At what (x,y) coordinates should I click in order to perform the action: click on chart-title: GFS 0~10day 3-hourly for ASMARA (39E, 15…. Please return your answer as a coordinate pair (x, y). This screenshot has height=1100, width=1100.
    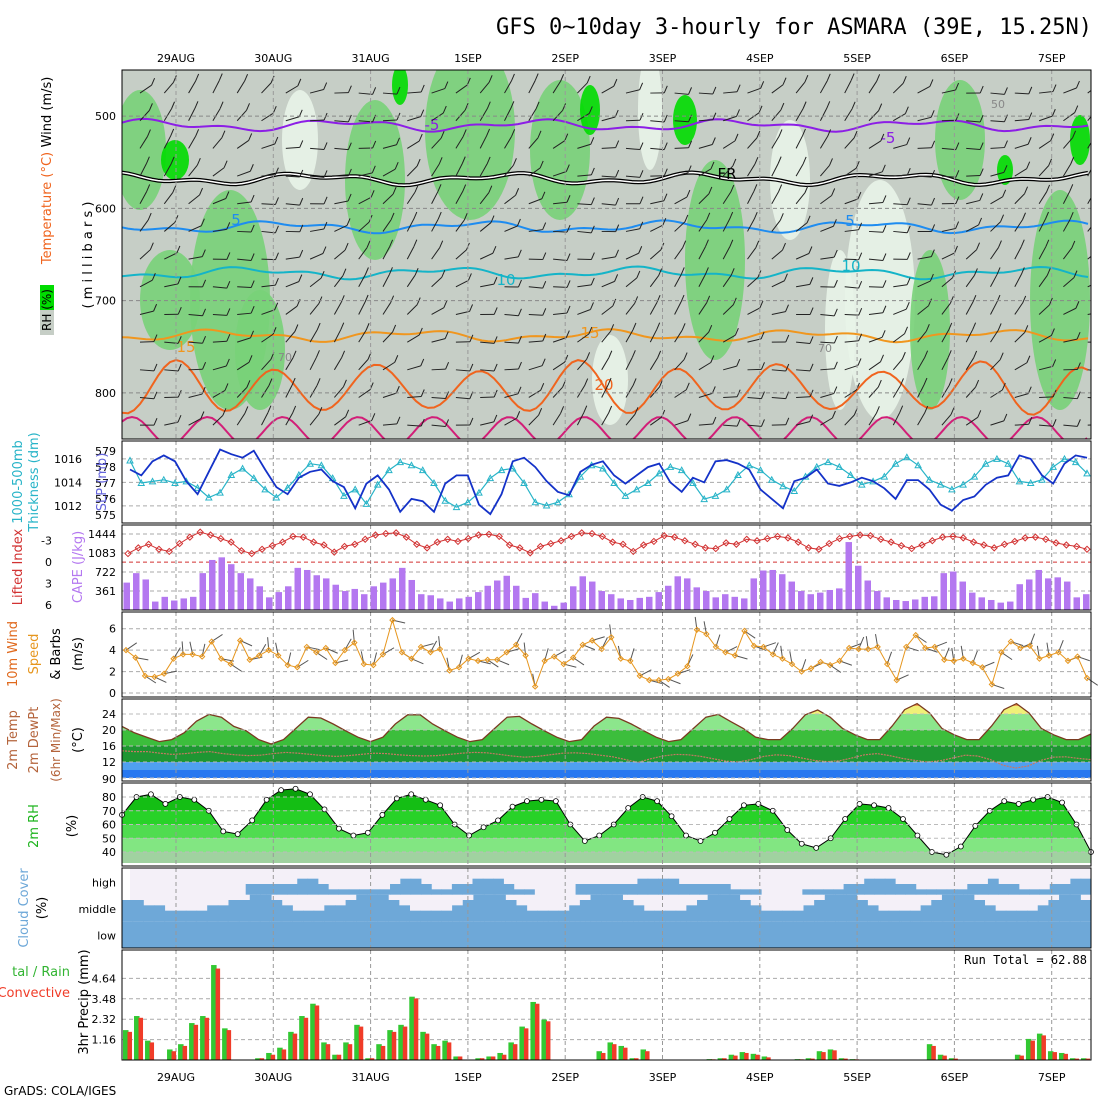
    Looking at the image, I should click on (794, 27).